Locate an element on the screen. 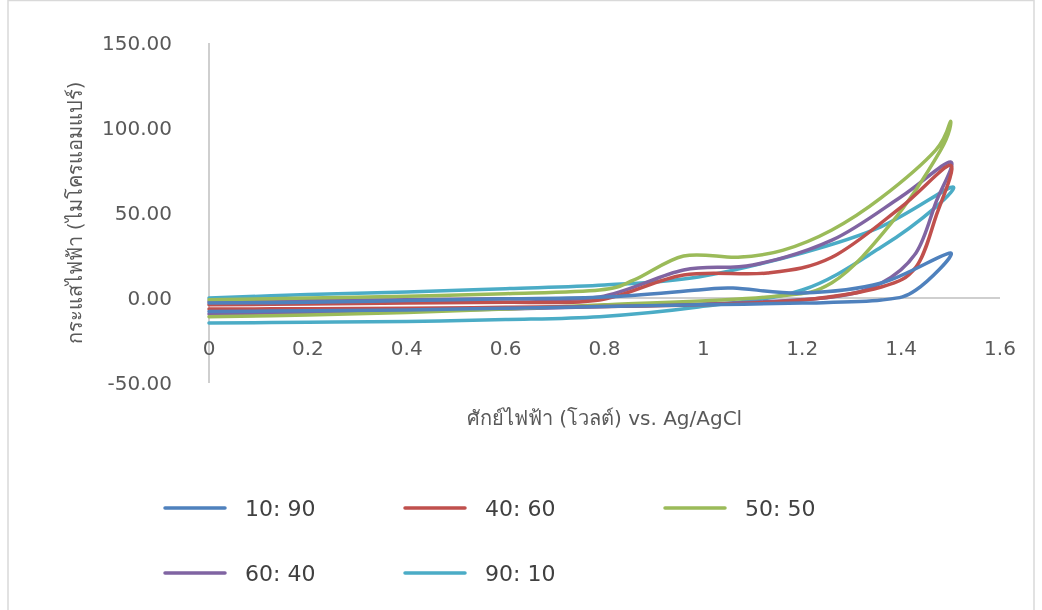  legend-label: 10: 90 is located at coordinates (280, 508).